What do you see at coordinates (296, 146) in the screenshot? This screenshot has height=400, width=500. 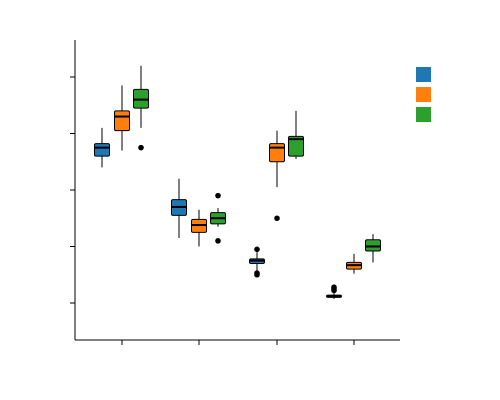 I see `box-s2-g2` at bounding box center [296, 146].